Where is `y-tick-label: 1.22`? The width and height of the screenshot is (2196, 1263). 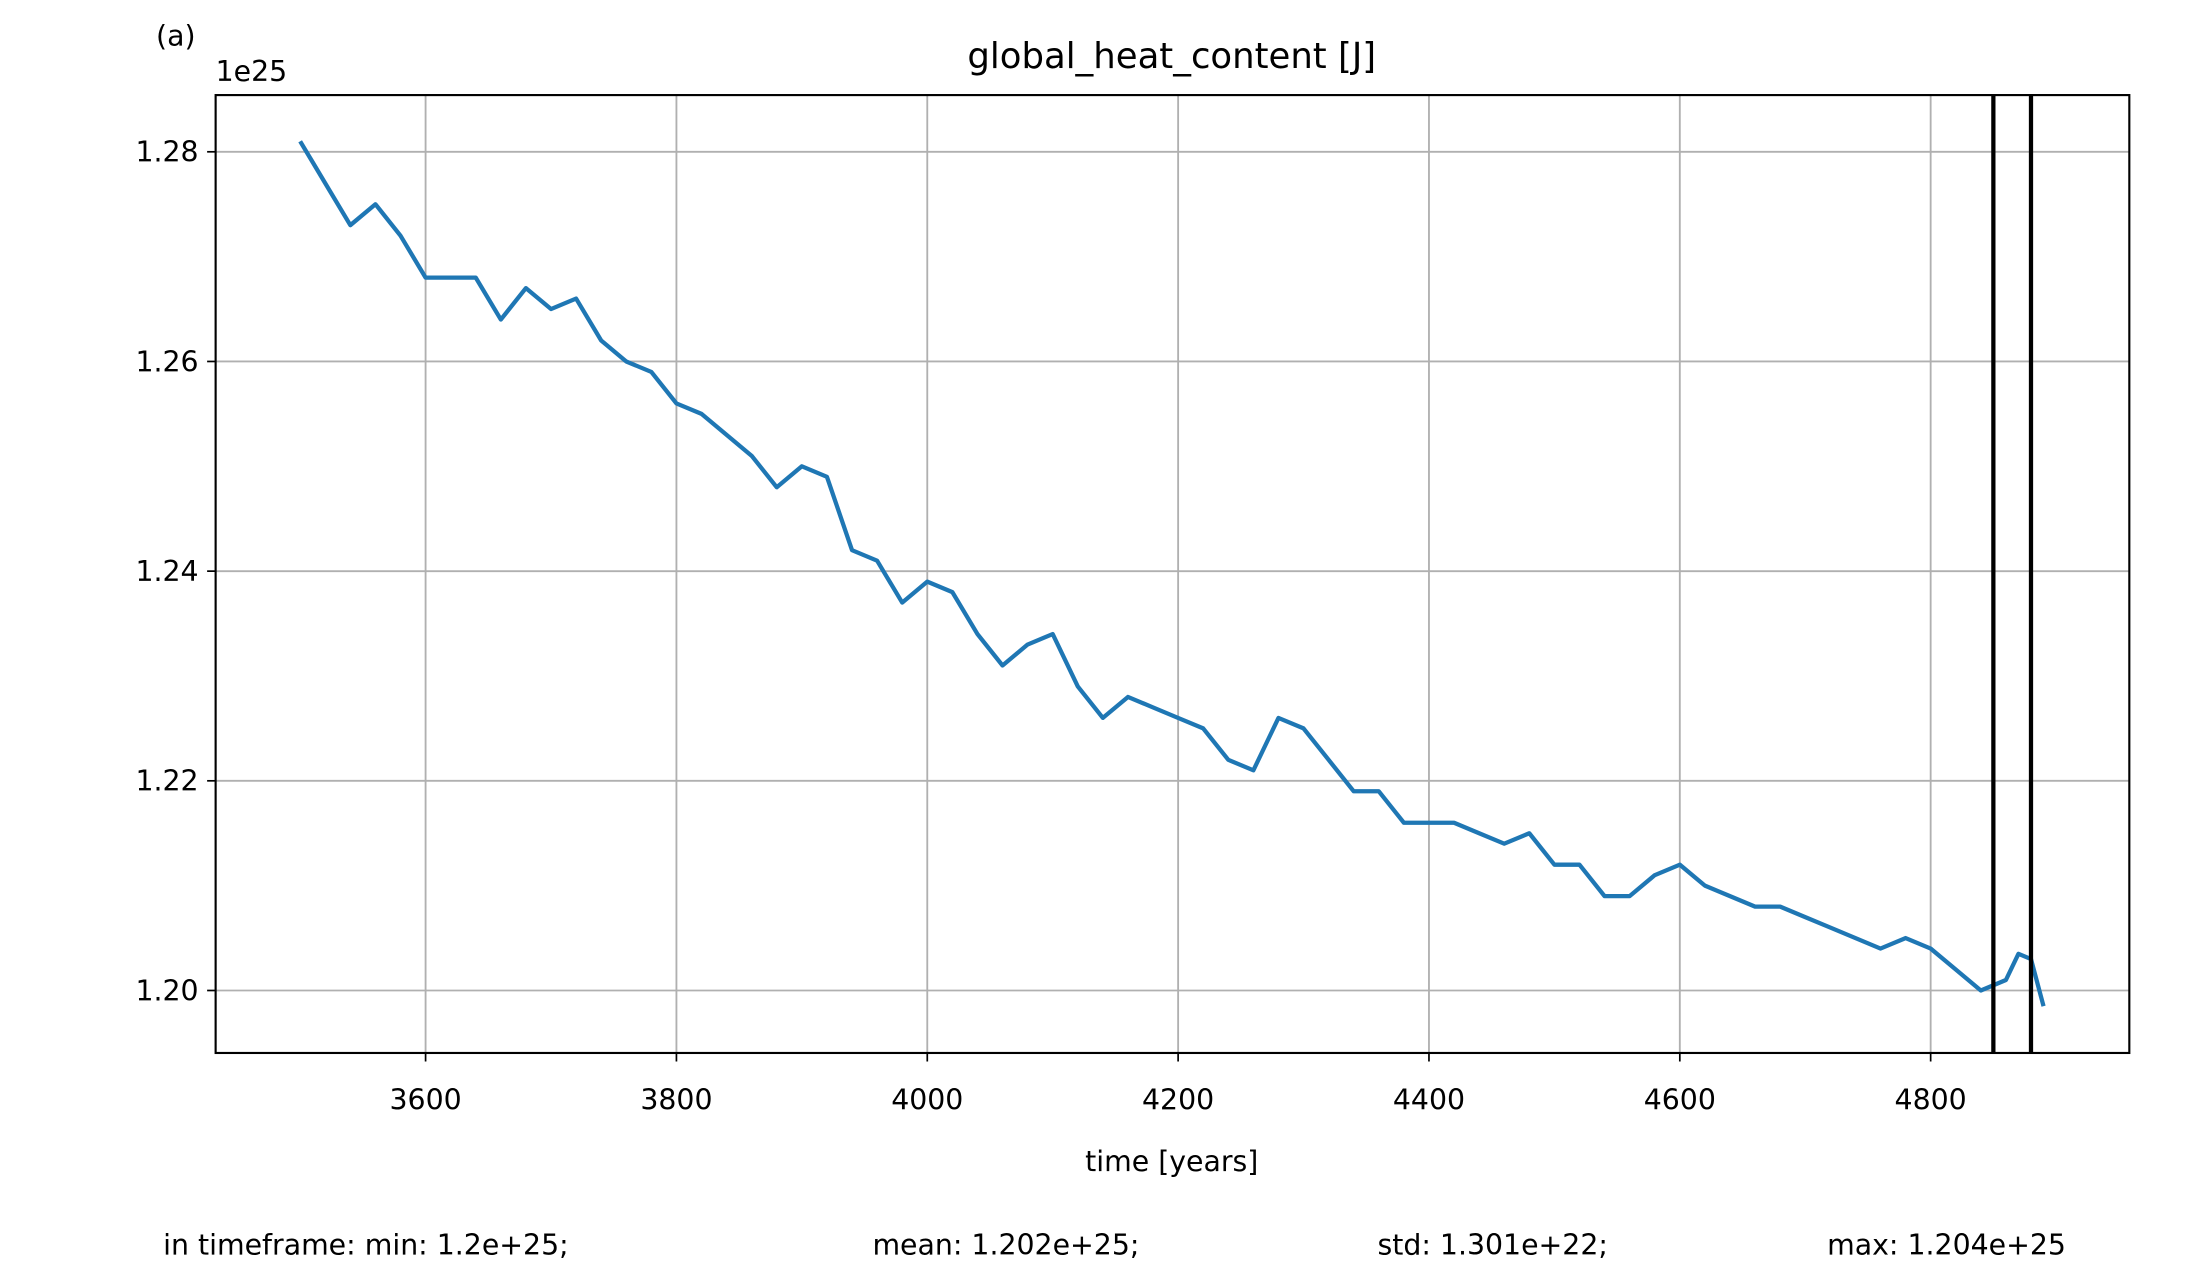
y-tick-label: 1.22 is located at coordinates (166, 781).